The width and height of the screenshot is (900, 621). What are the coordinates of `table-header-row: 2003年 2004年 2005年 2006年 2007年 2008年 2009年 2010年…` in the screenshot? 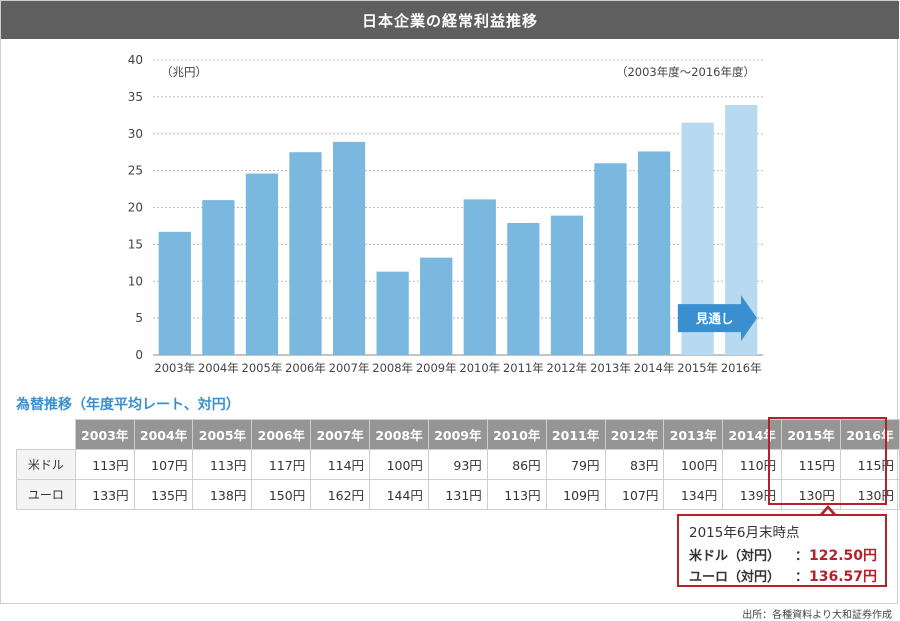 It's located at (458, 434).